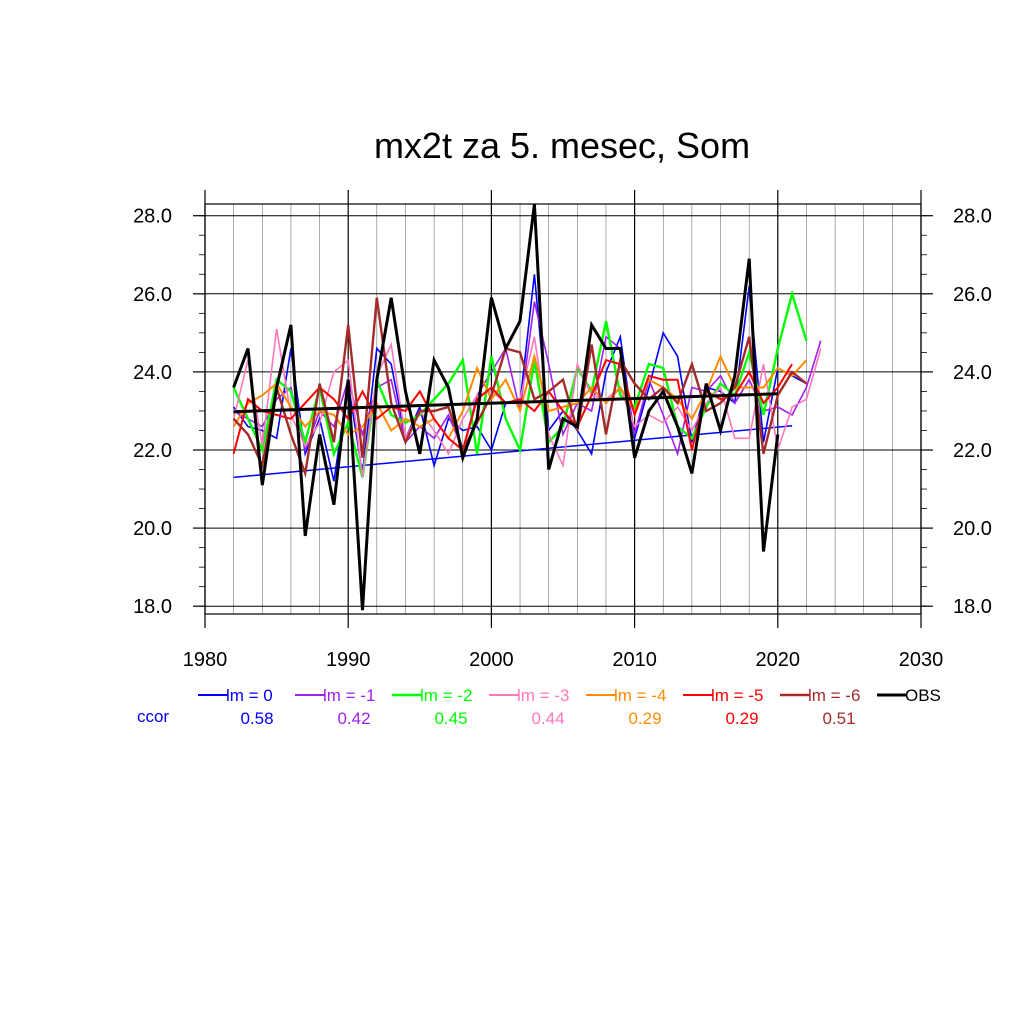  I want to click on y-tick-label-left: 24.0, so click(152, 373).